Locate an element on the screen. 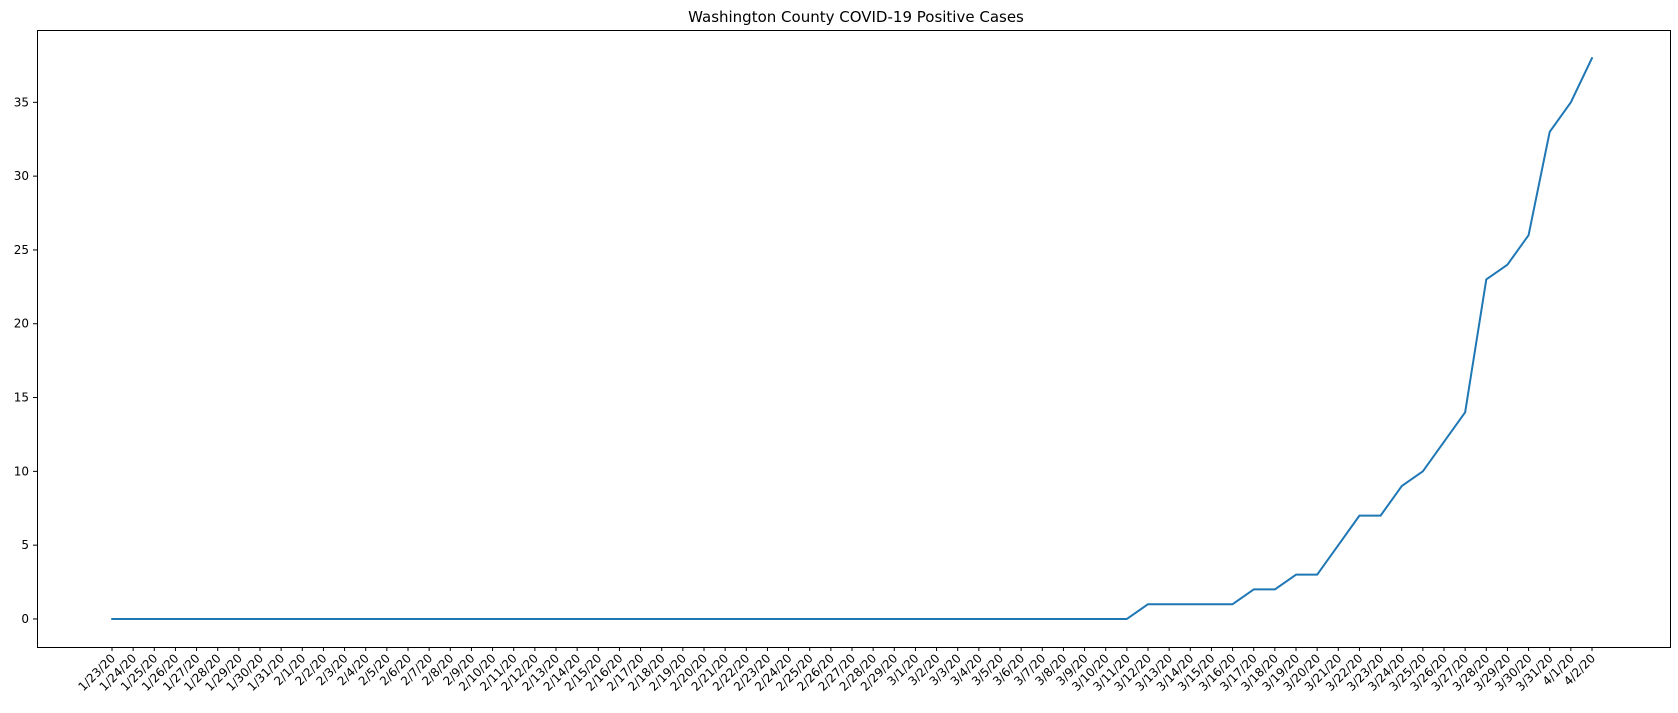 The width and height of the screenshot is (1678, 713). y-tick-label: 30 is located at coordinates (21, 176).